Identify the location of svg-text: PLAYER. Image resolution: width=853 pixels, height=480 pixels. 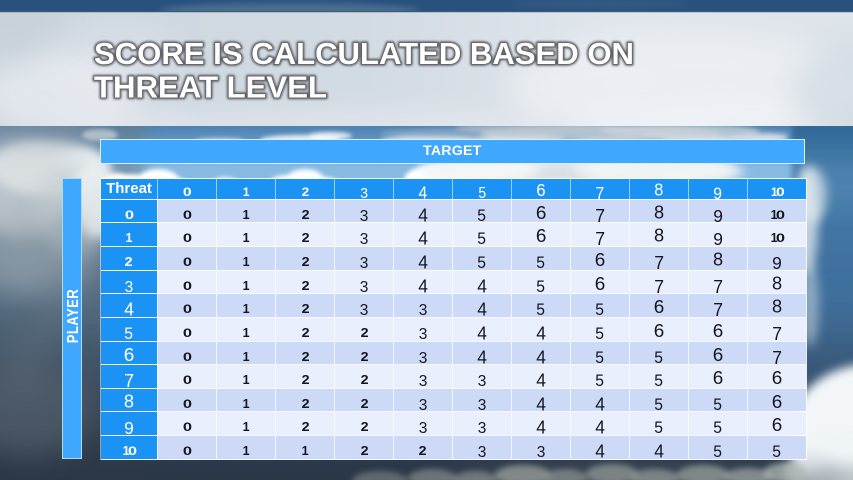
(73, 316).